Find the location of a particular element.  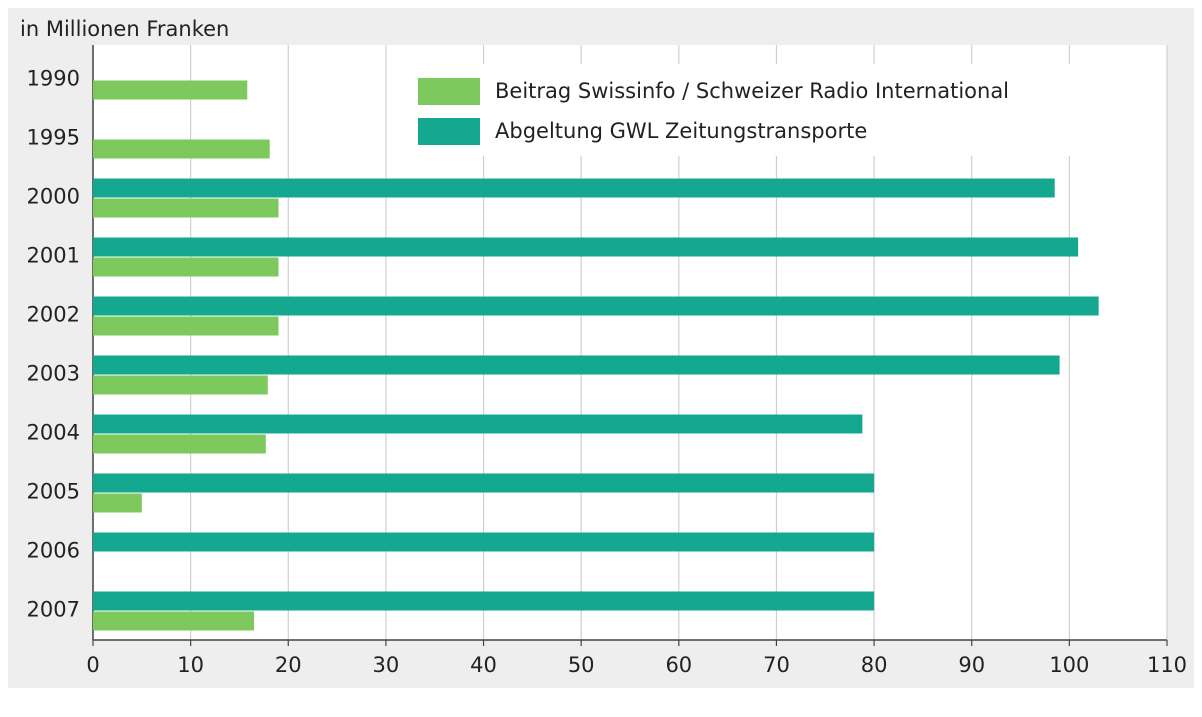

x-tick-label: 110 is located at coordinates (1167, 665).